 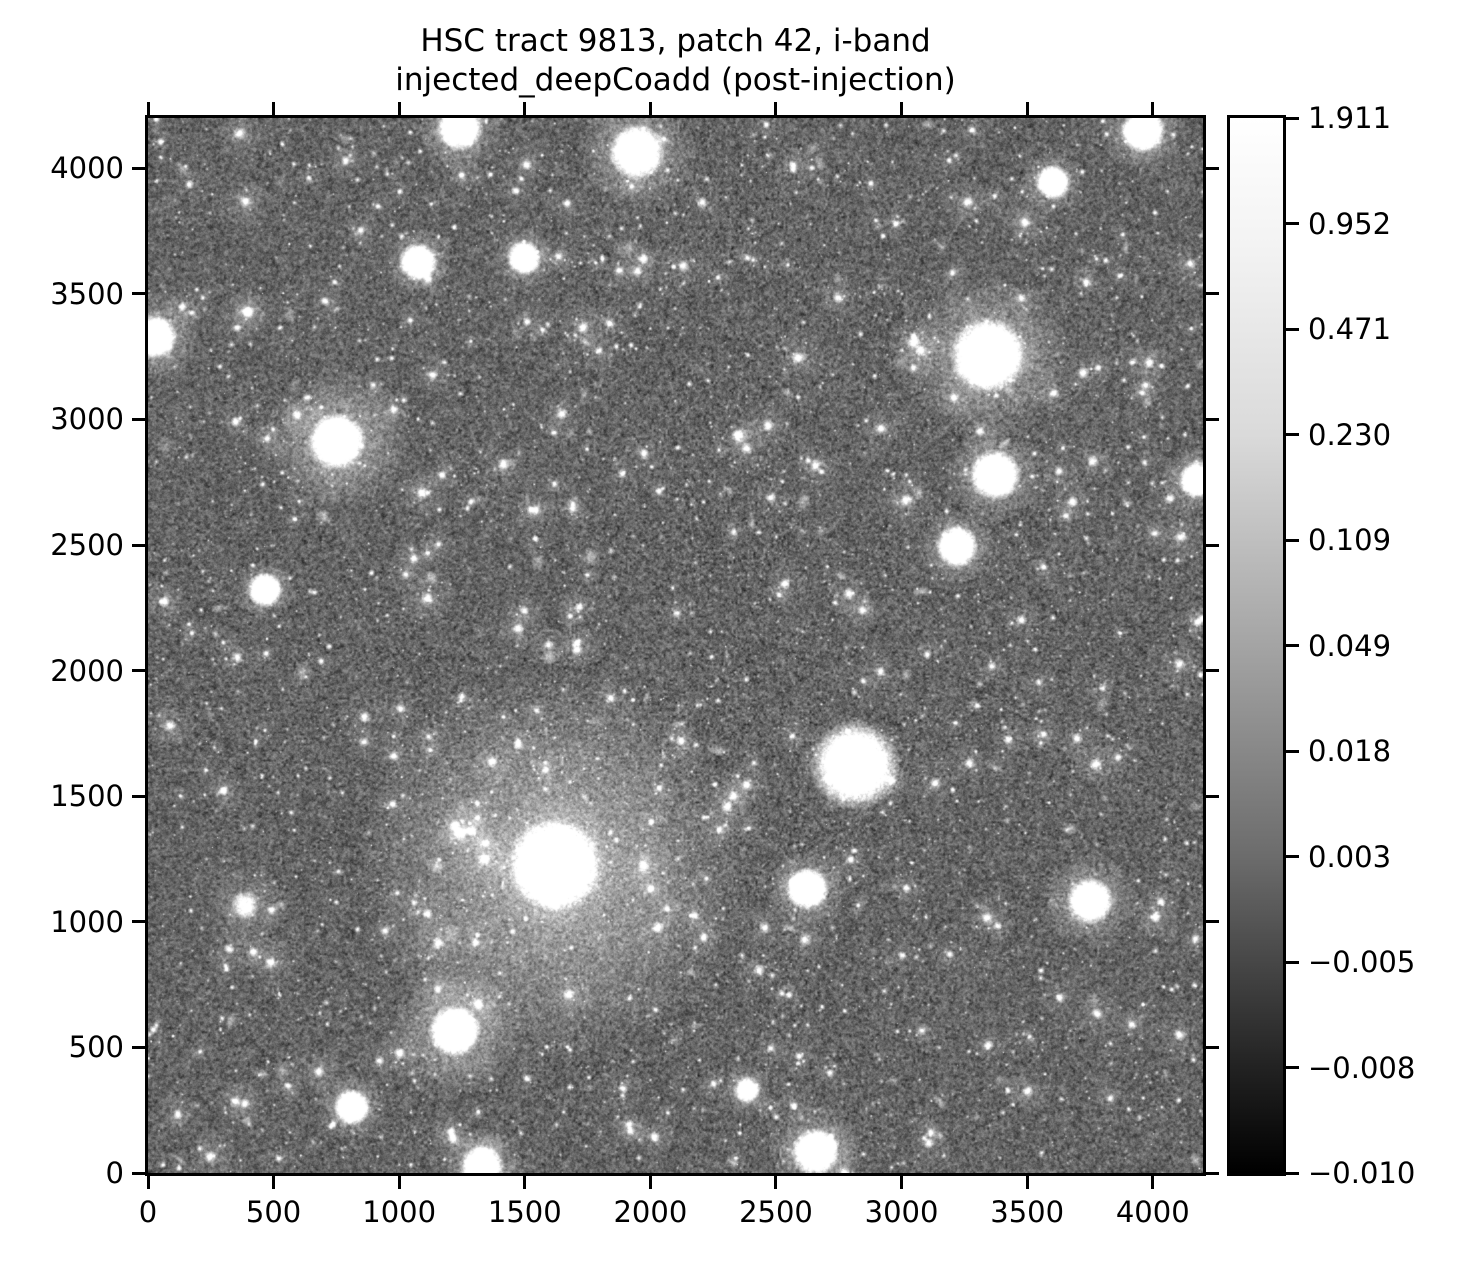 I want to click on x-tick-label: 2000, so click(x=650, y=1212).